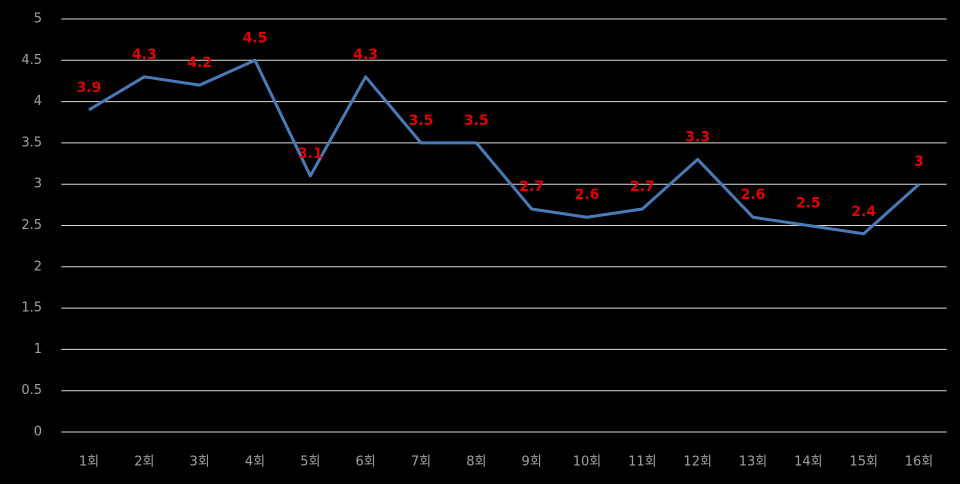 The image size is (960, 484). I want to click on x-tick-label: 13회, so click(753, 462).